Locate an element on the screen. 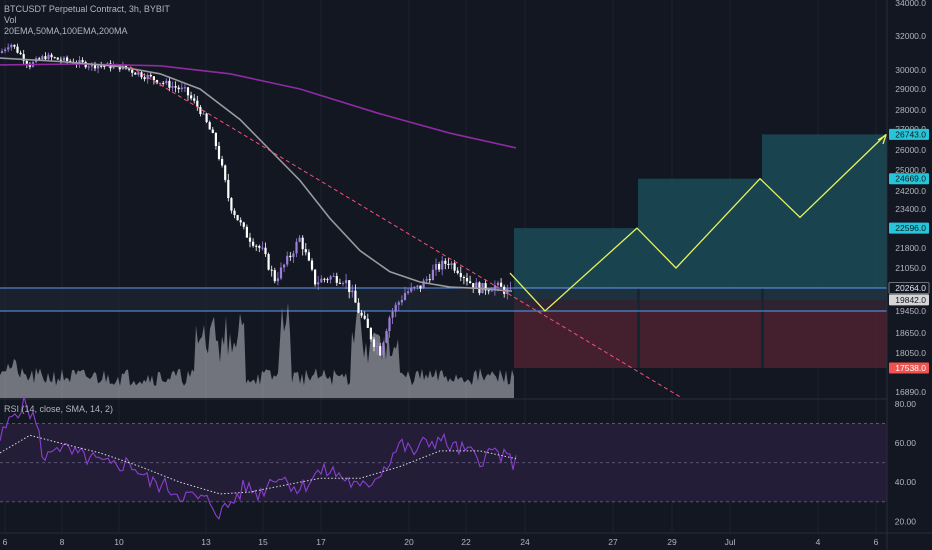 The width and height of the screenshot is (932, 550). rsi-tick-label: 20.00 is located at coordinates (906, 521).